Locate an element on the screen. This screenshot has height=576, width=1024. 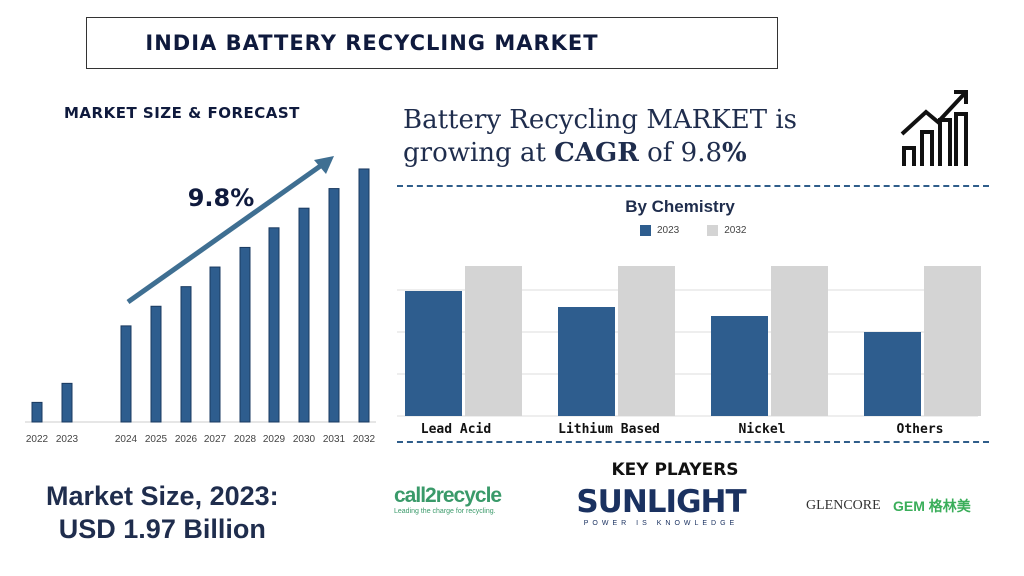
category-label: Lithium Based is located at coordinates (609, 429).